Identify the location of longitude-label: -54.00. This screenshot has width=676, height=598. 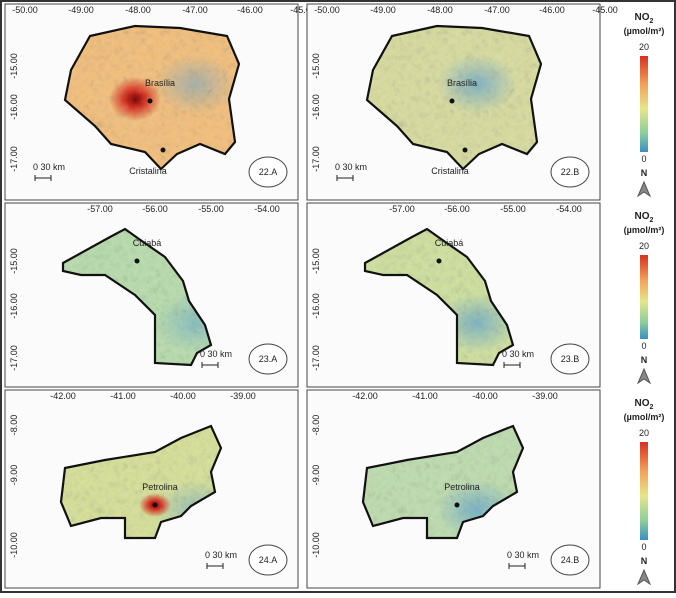
(267, 209).